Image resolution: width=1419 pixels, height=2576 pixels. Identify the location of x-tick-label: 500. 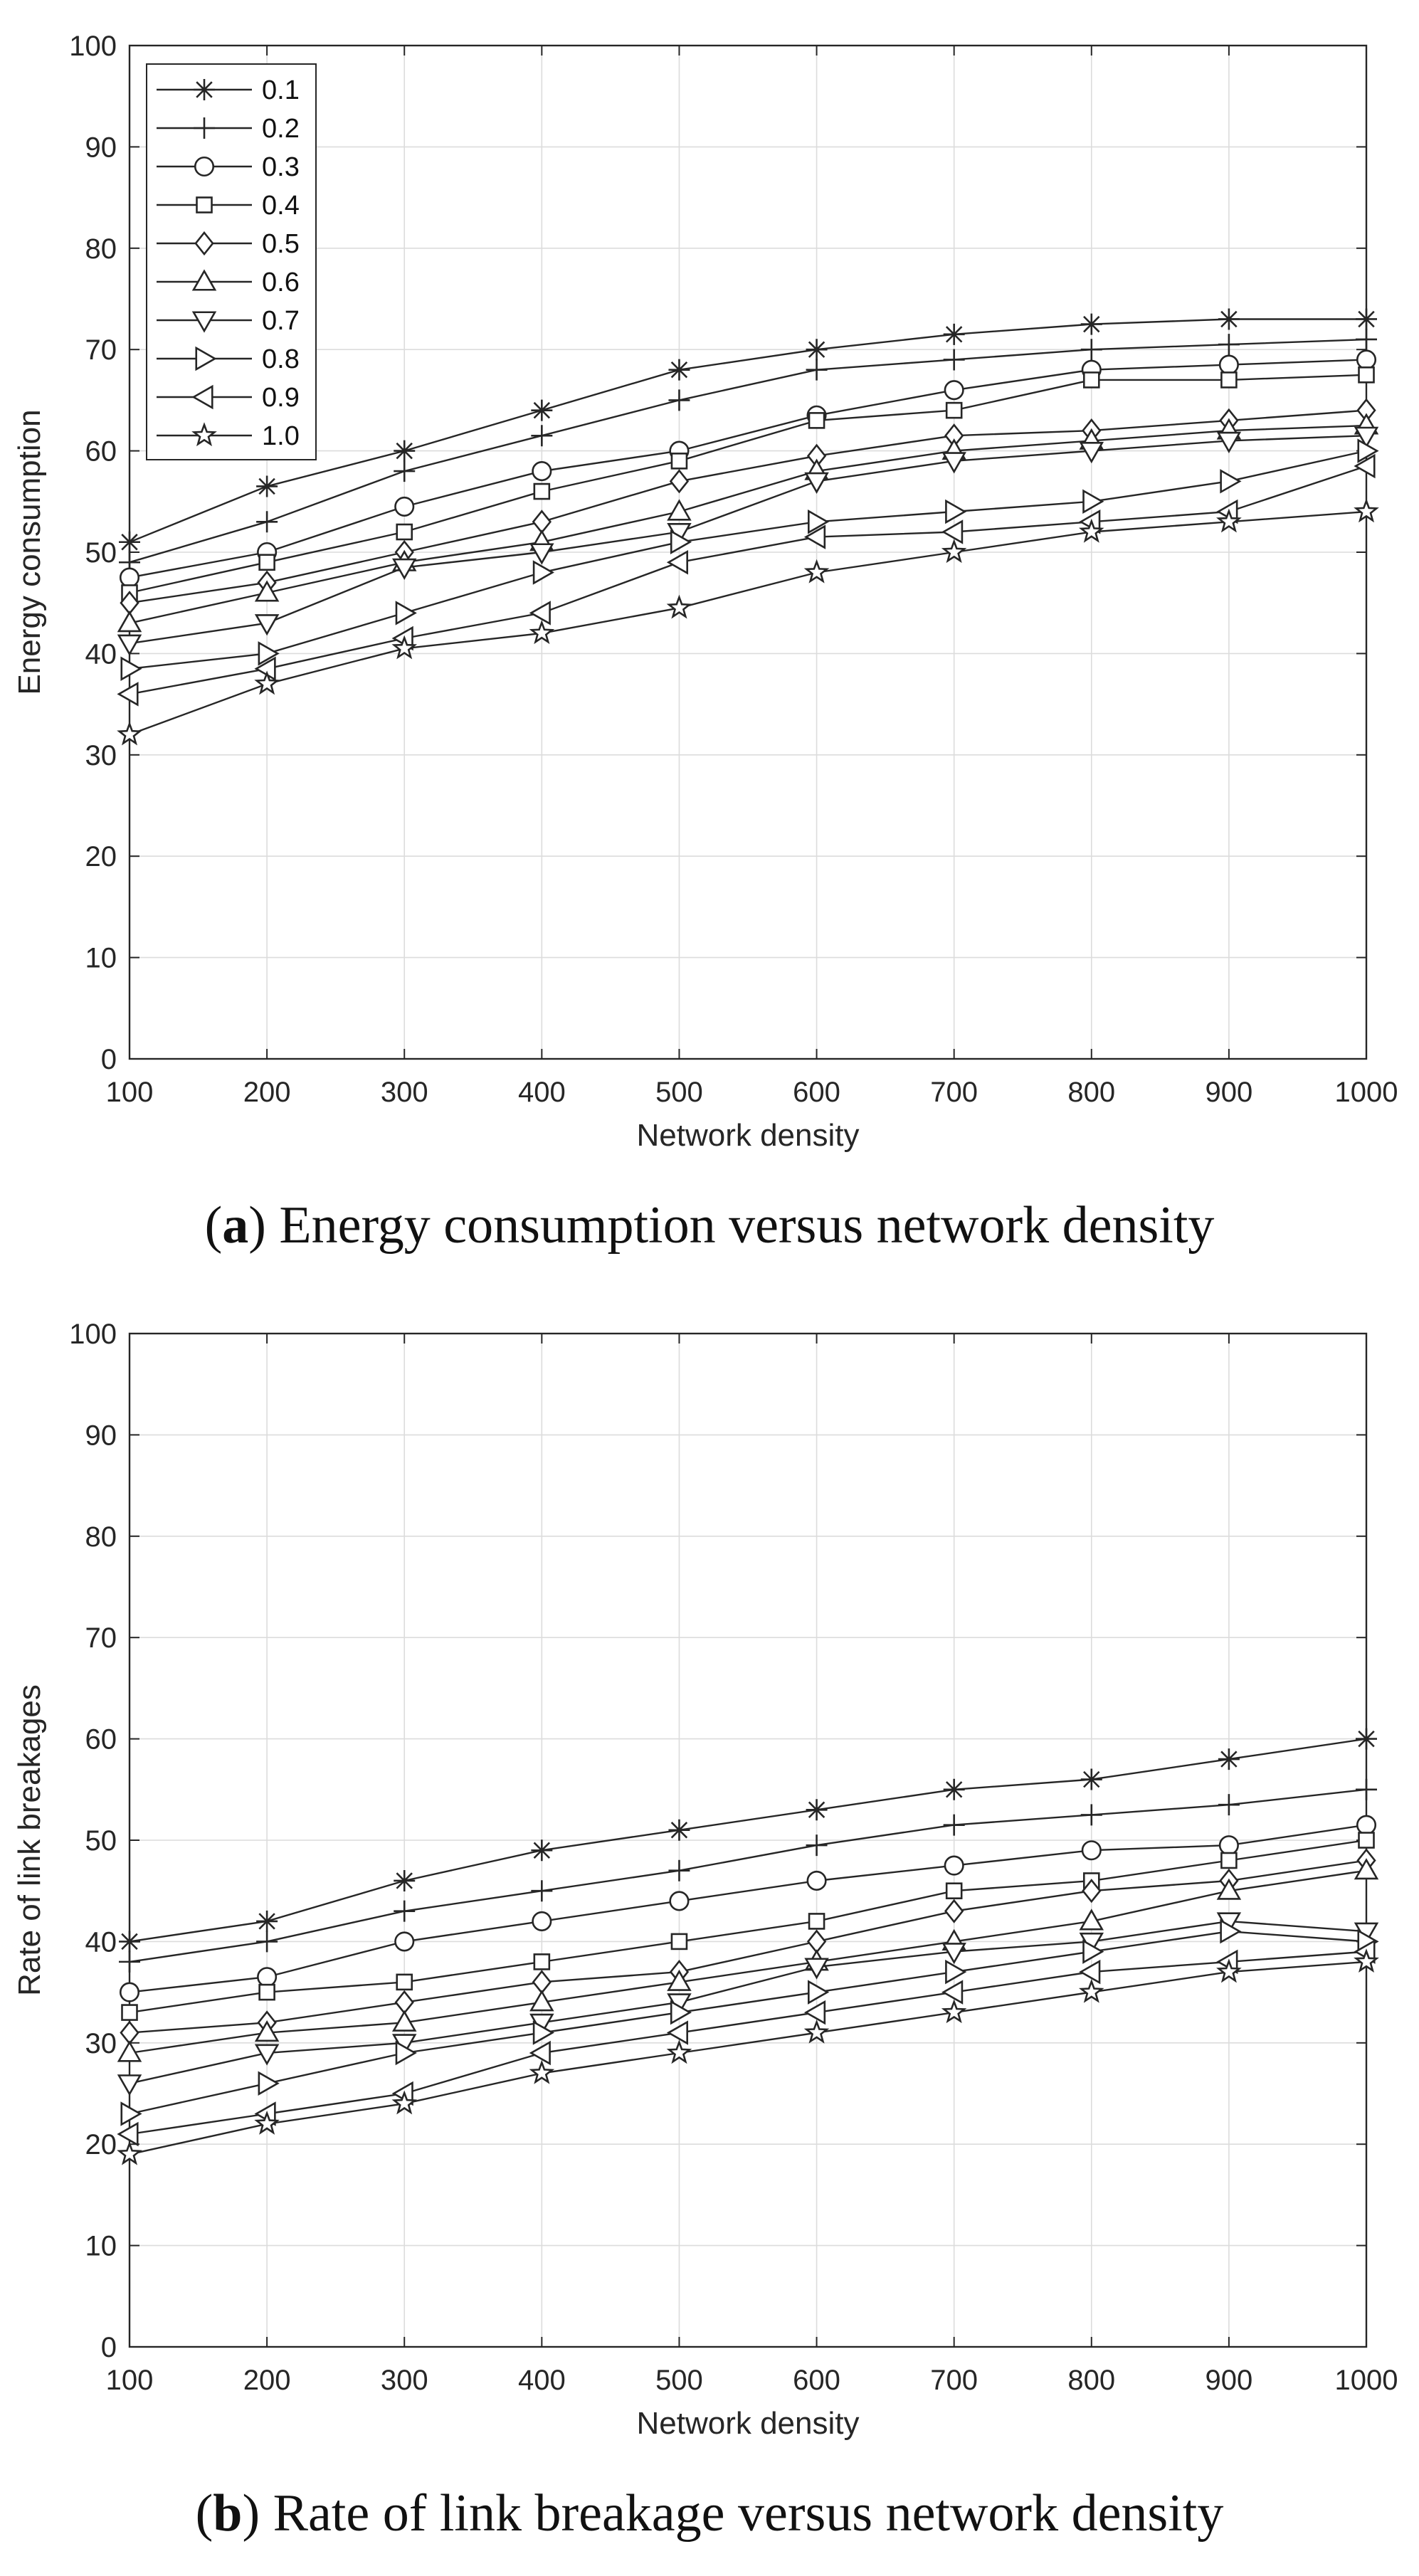
(679, 2380).